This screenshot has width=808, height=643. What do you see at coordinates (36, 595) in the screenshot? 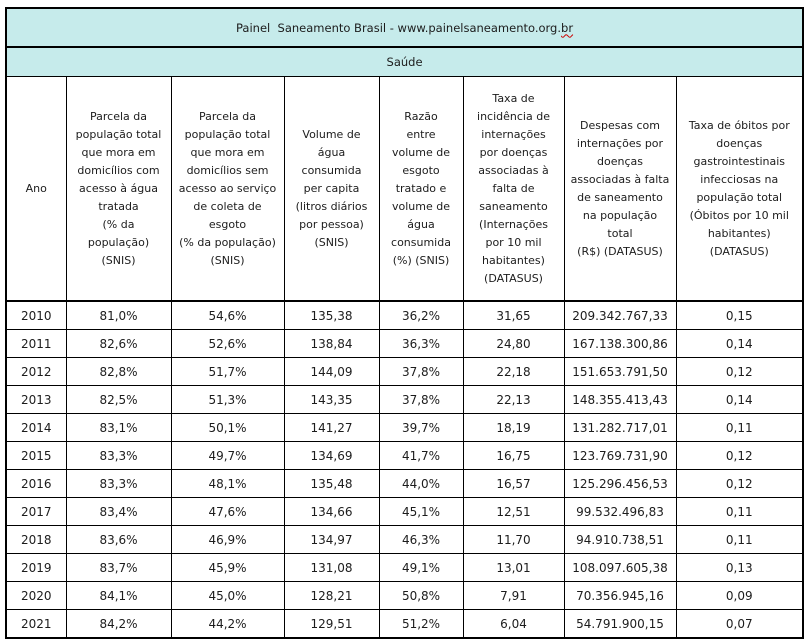
I see `cell-year: 2020` at bounding box center [36, 595].